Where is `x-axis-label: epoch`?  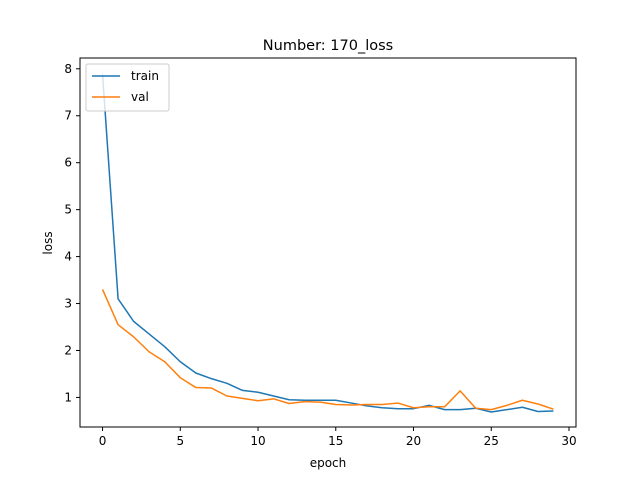 x-axis-label: epoch is located at coordinates (328, 463).